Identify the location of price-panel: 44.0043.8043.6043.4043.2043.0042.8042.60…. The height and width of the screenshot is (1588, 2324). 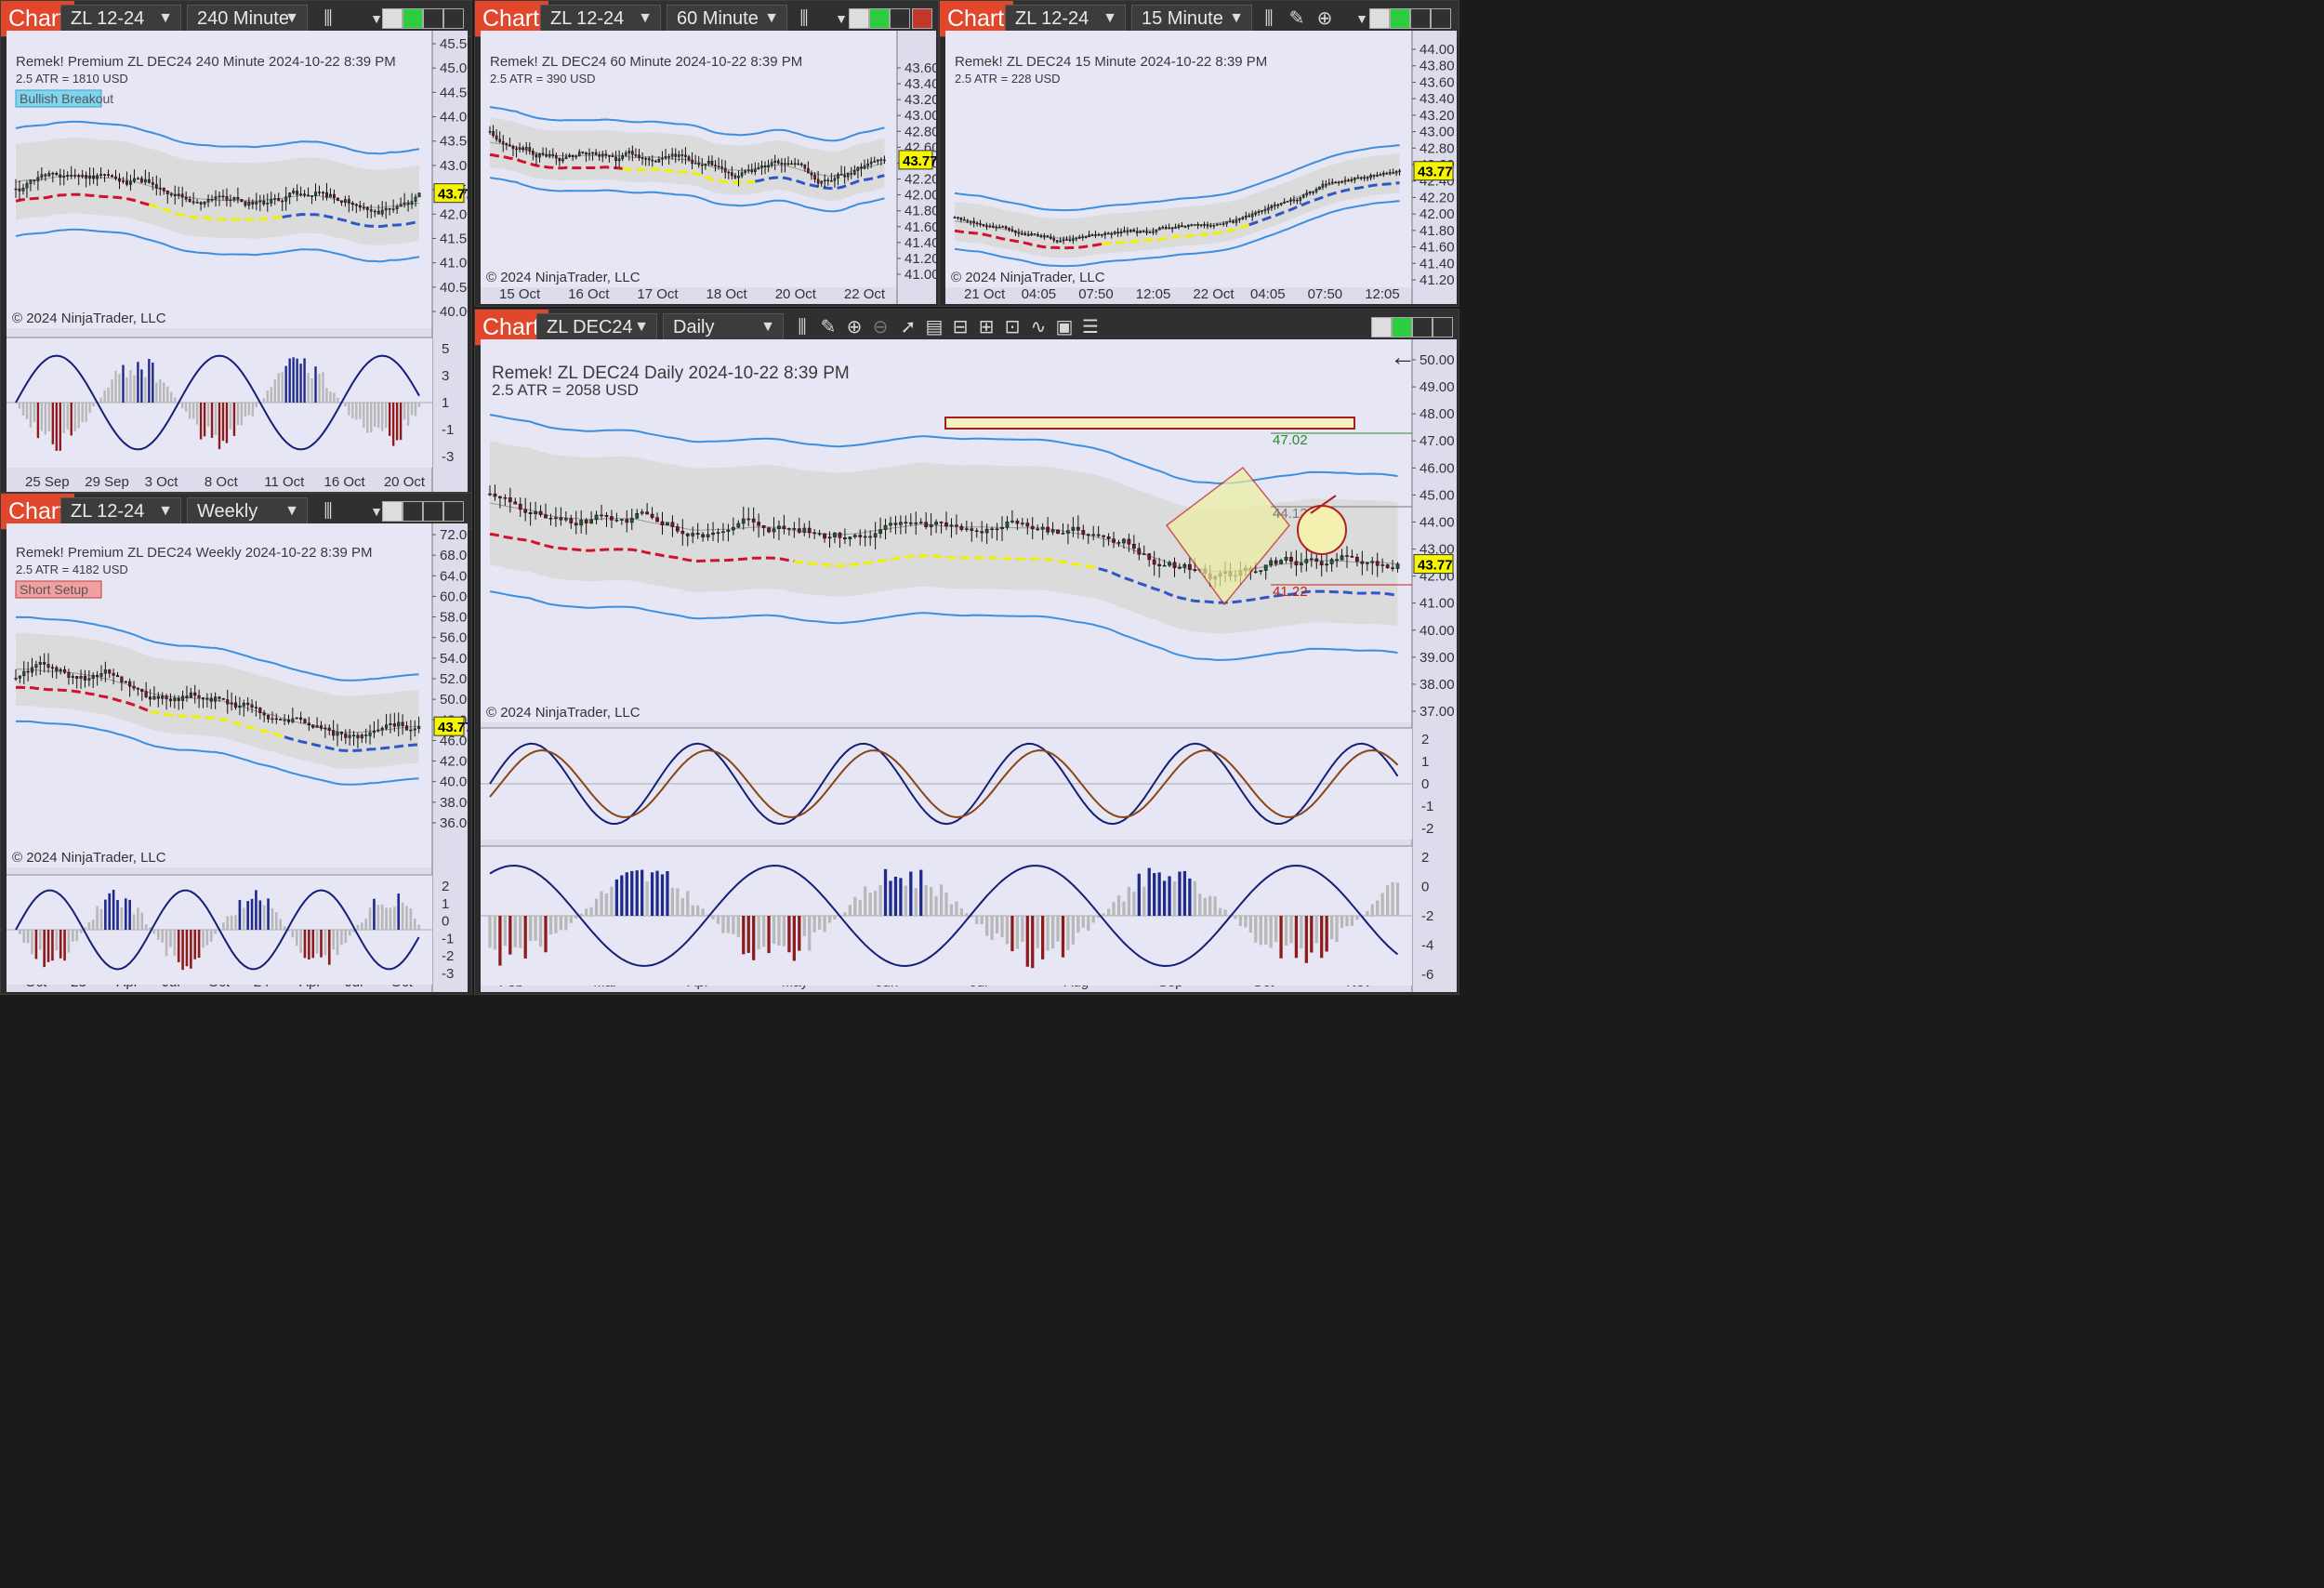
(1201, 167).